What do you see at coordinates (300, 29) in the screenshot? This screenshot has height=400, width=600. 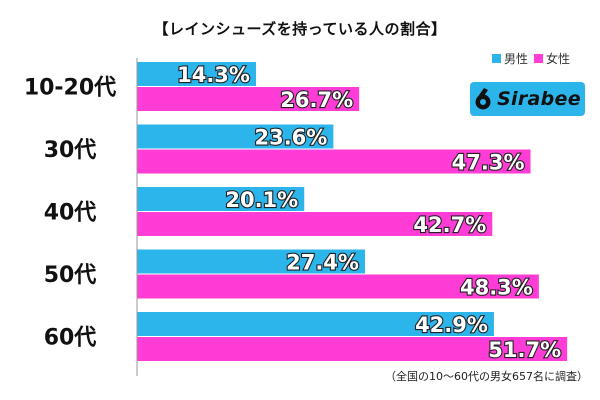 I see `chart-title: 【レインシューズを持っている人の割合】` at bounding box center [300, 29].